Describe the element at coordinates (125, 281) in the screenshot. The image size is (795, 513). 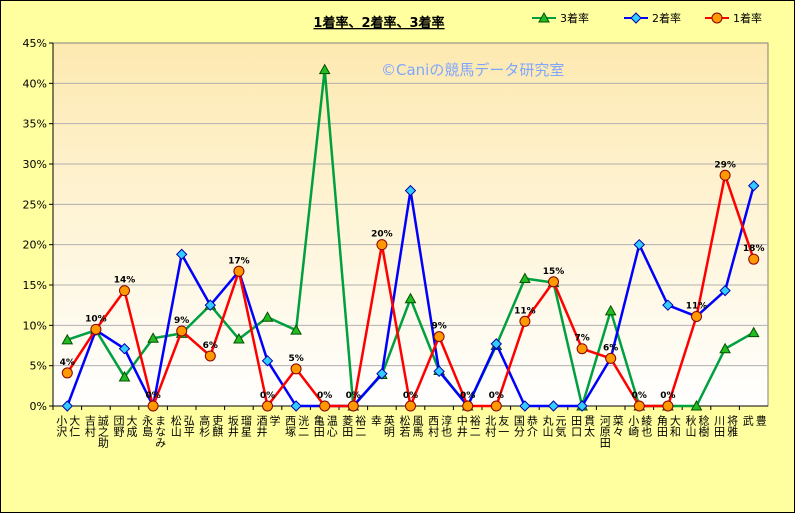
I see `data-label: 14%` at that location.